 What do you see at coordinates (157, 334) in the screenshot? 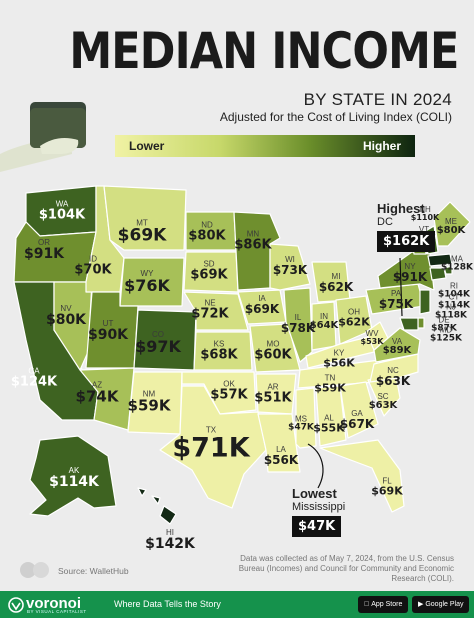
I see `state-abbr: CO` at bounding box center [157, 334].